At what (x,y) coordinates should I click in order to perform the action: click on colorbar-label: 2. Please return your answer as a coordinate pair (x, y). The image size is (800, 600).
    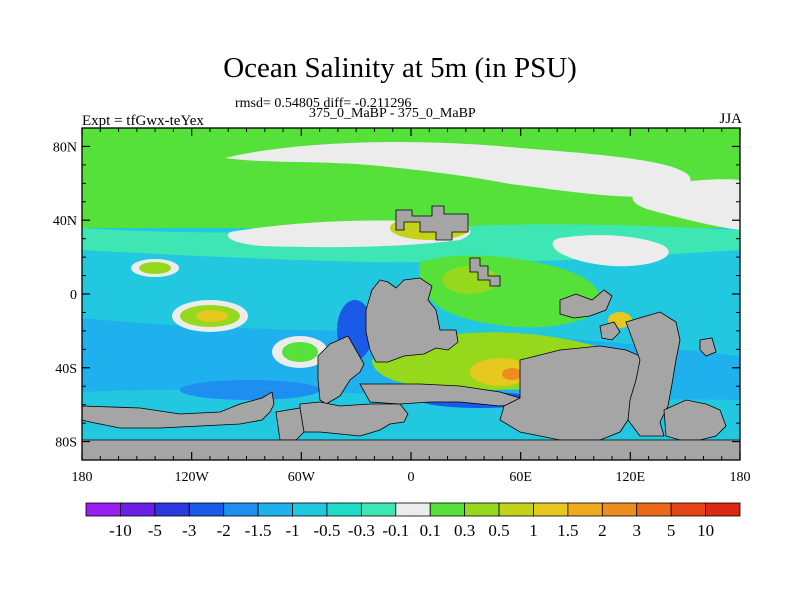
    Looking at the image, I should click on (602, 530).